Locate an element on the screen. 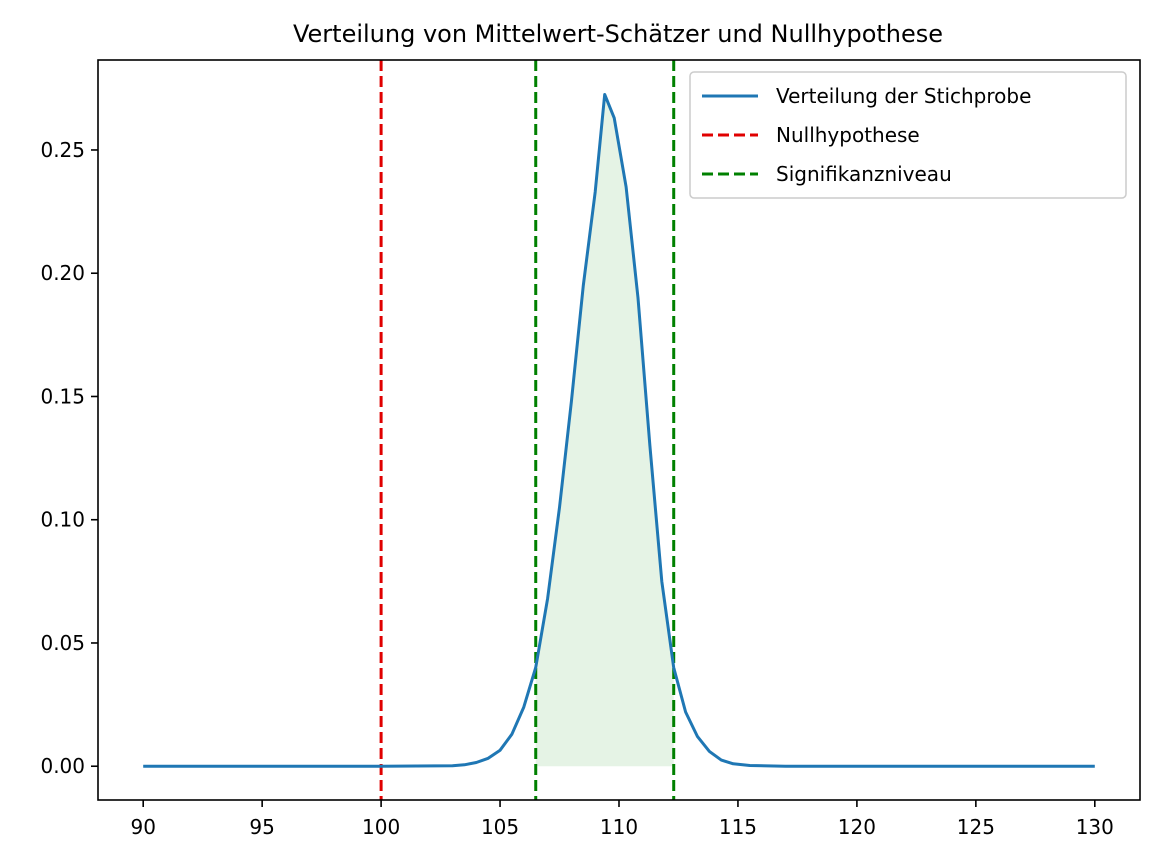  x-tick-label: 125 is located at coordinates (976, 827).